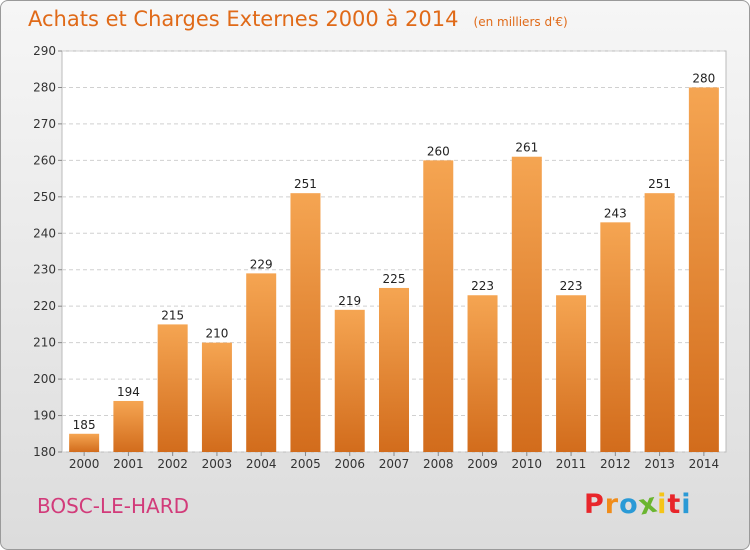 This screenshot has width=750, height=550. What do you see at coordinates (44, 51) in the screenshot?
I see `y-tick-label: 290` at bounding box center [44, 51].